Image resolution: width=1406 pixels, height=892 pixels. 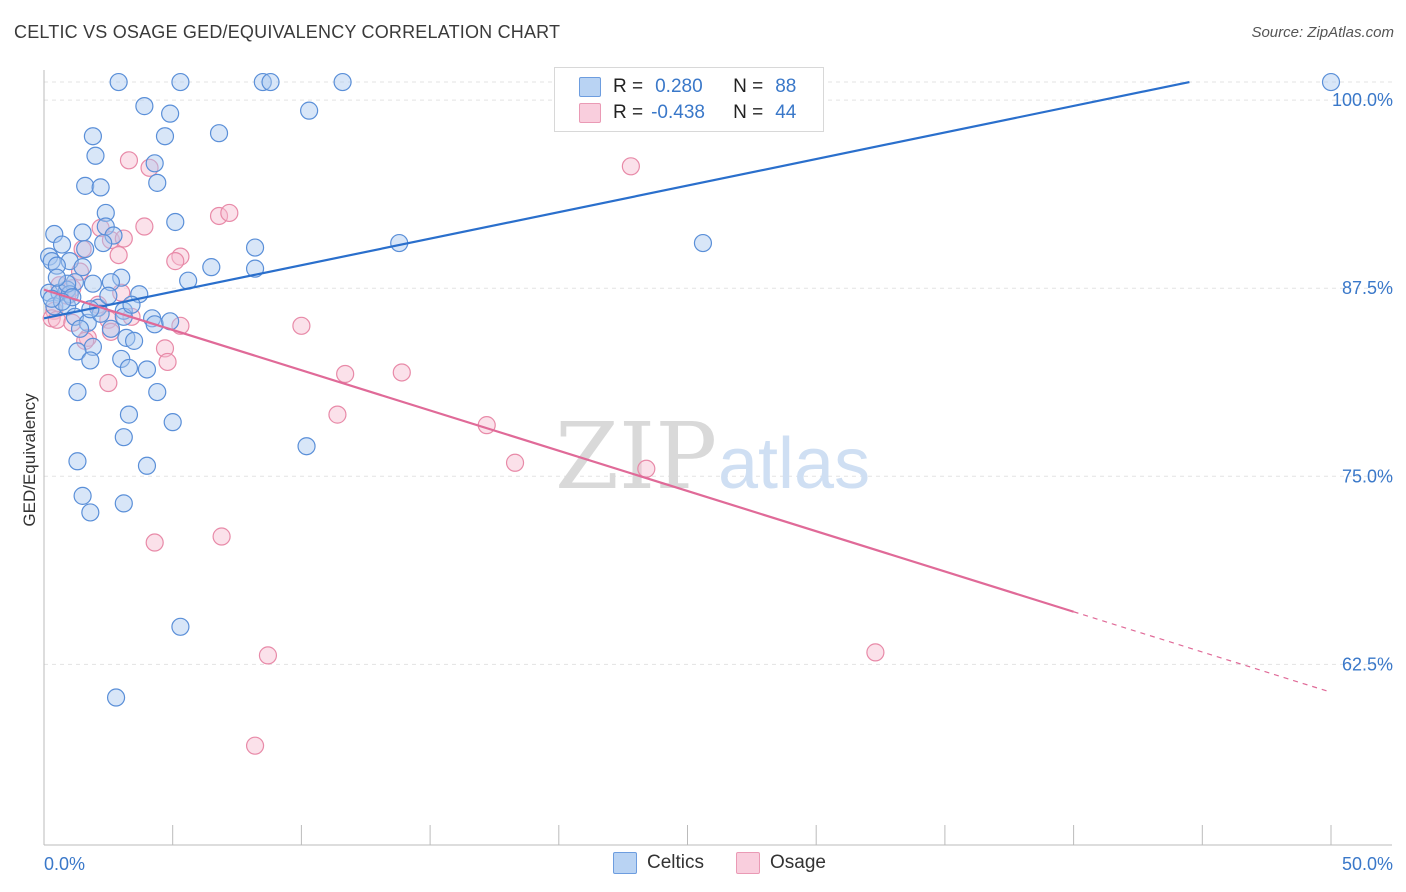 What do you see at coordinates (798, 862) in the screenshot?
I see `osage-legend-label: Osage` at bounding box center [798, 862].